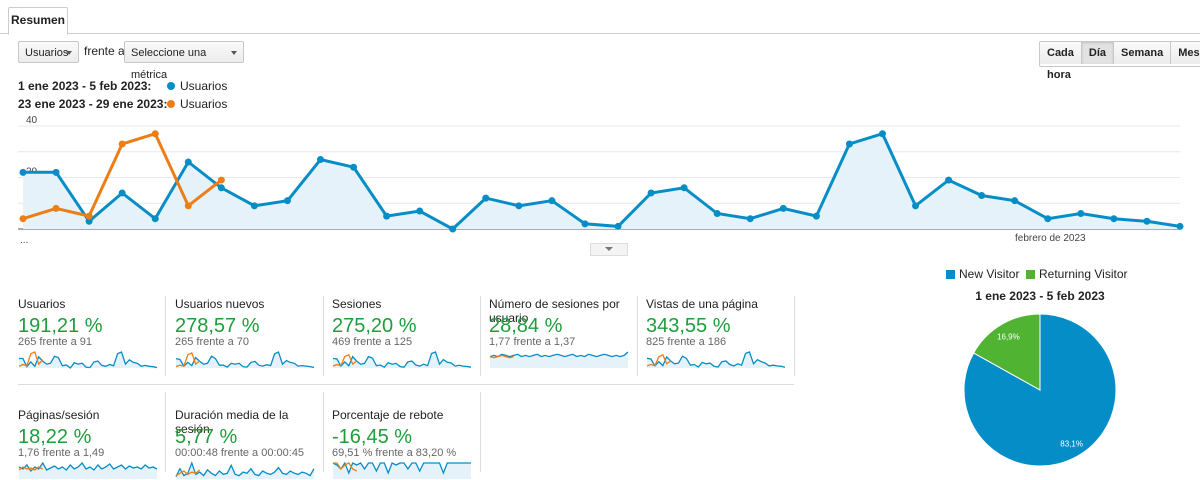 The image size is (1200, 480). Describe the element at coordinates (1061, 61) in the screenshot. I see `period-hourly-button: Cada hora` at that location.